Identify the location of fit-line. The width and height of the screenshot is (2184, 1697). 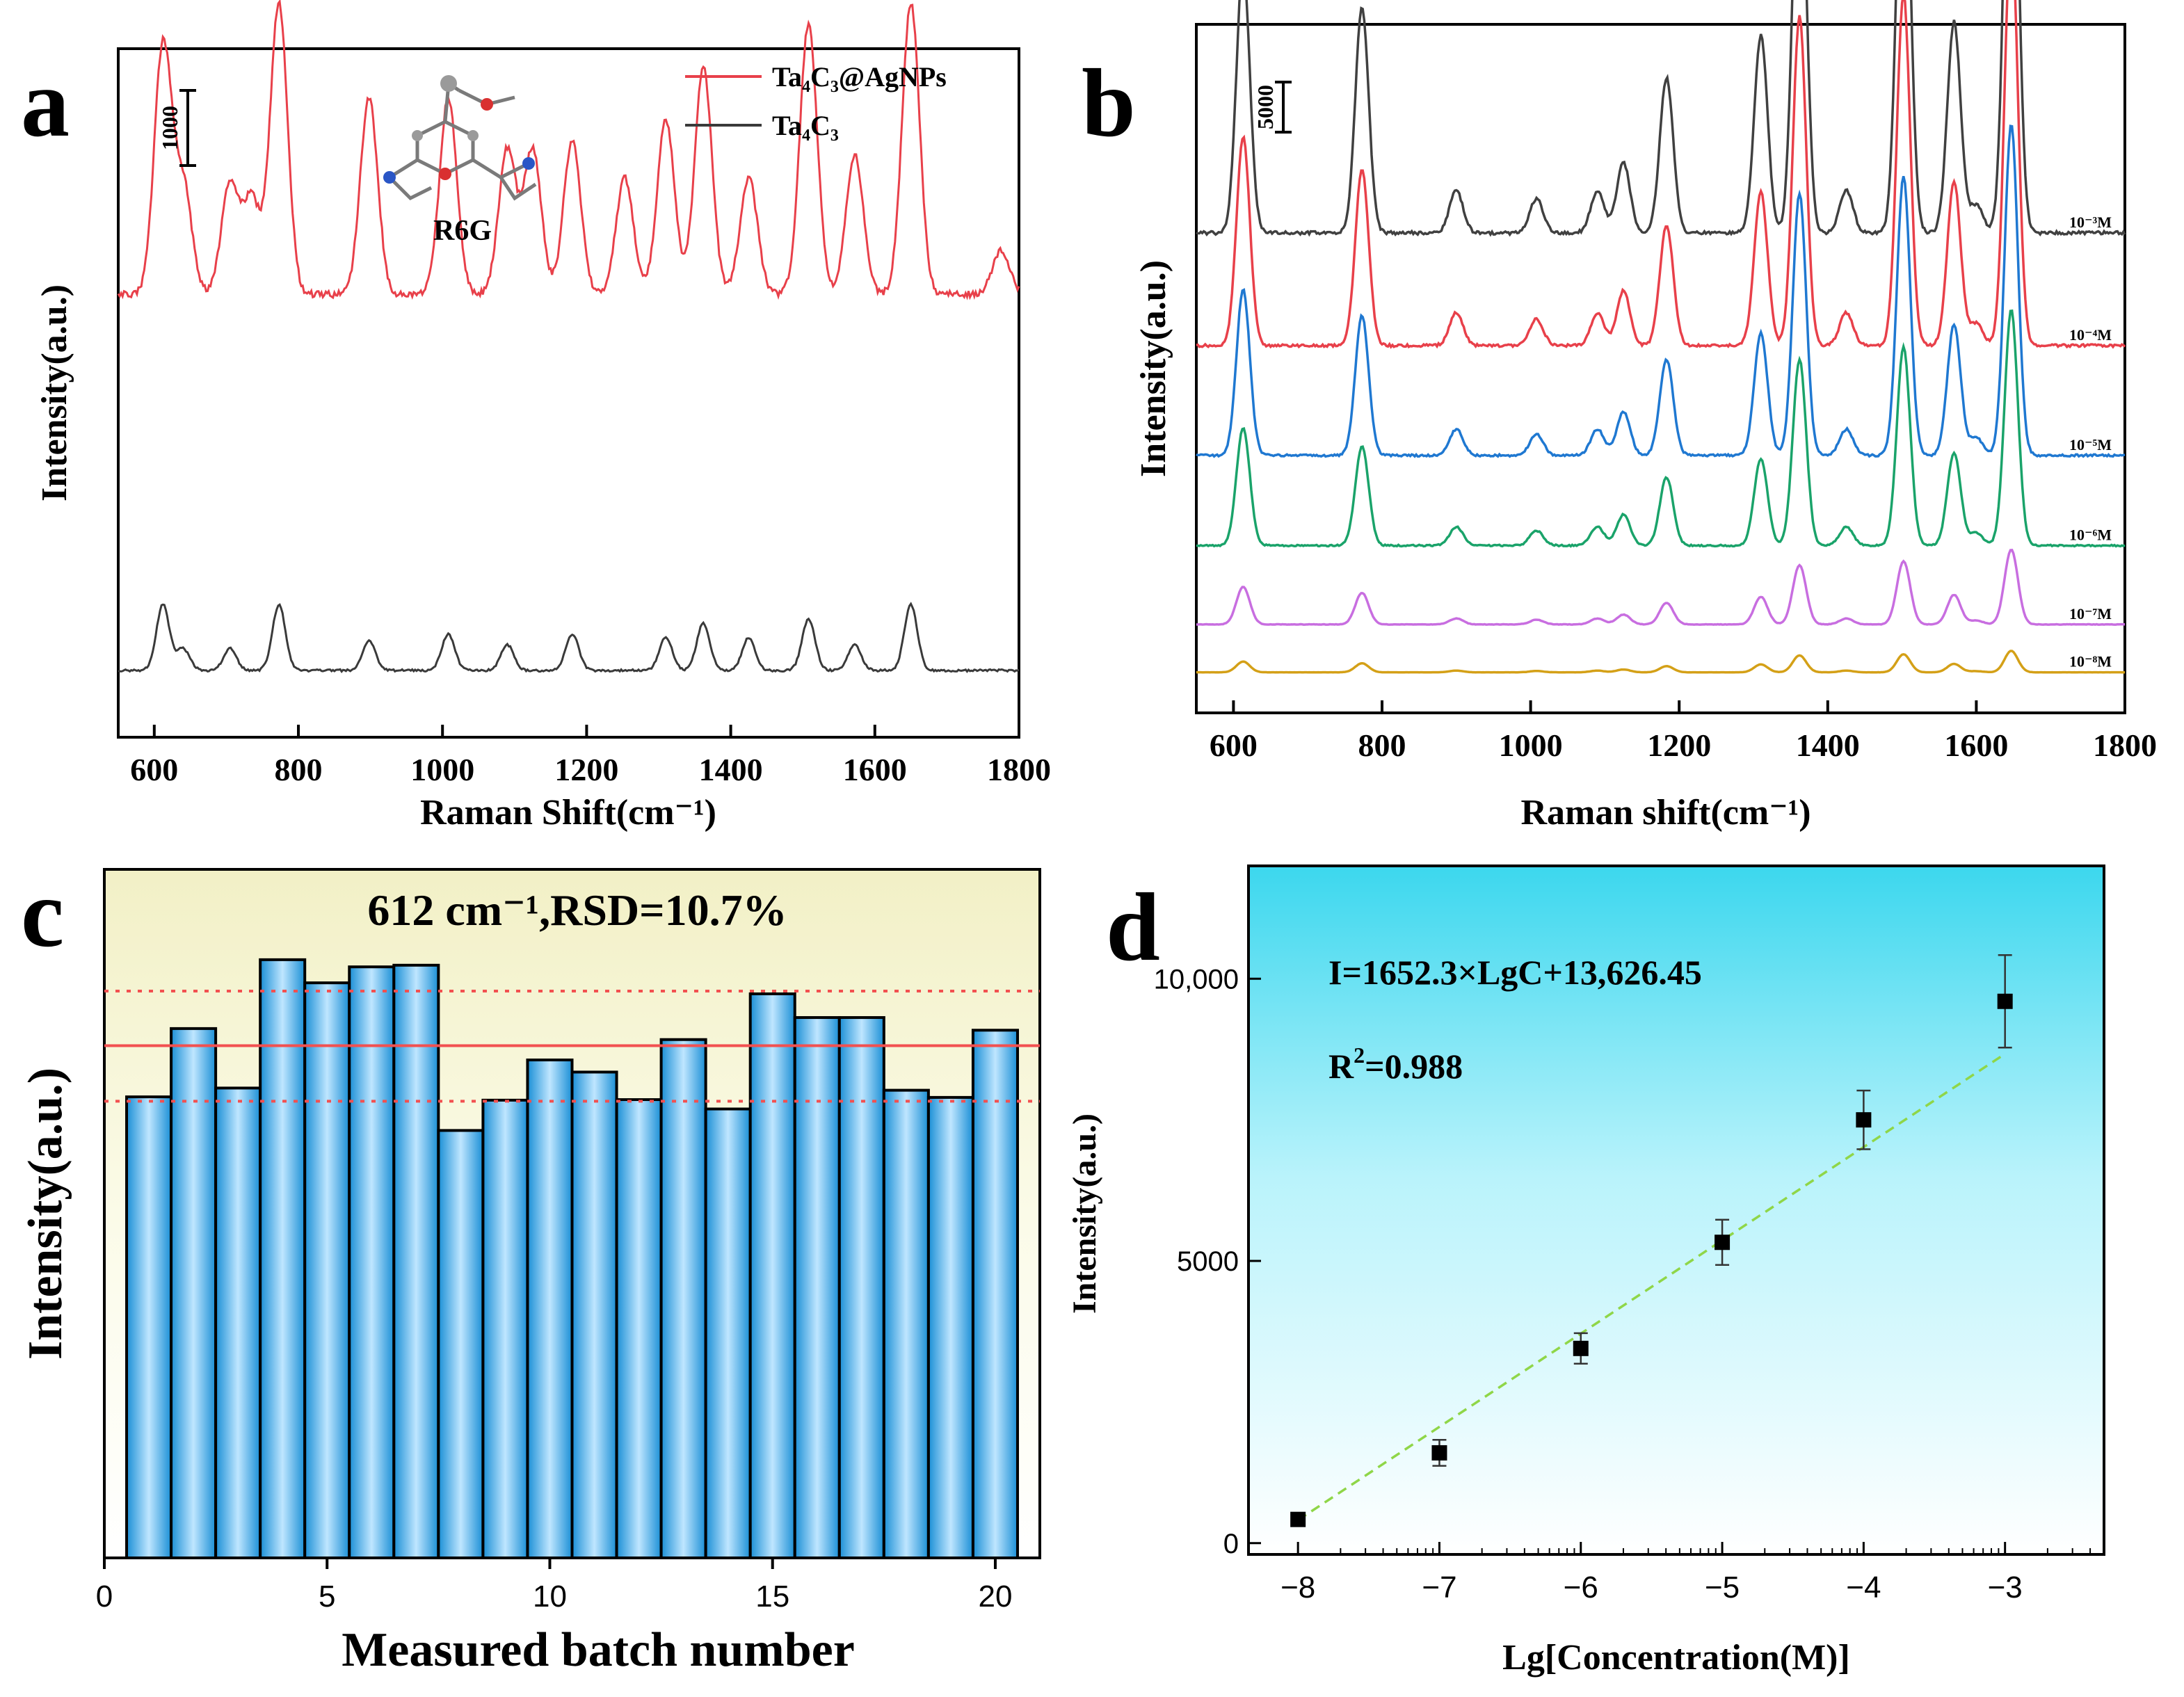
(1651, 1287).